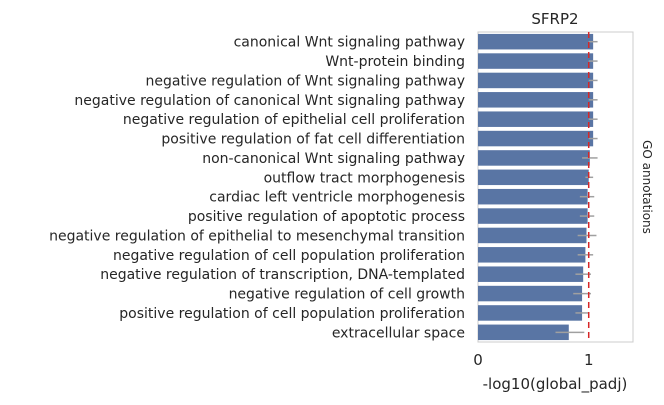  What do you see at coordinates (337, 198) in the screenshot?
I see `category-label: cardiac left ventricle morphogenesis` at bounding box center [337, 198].